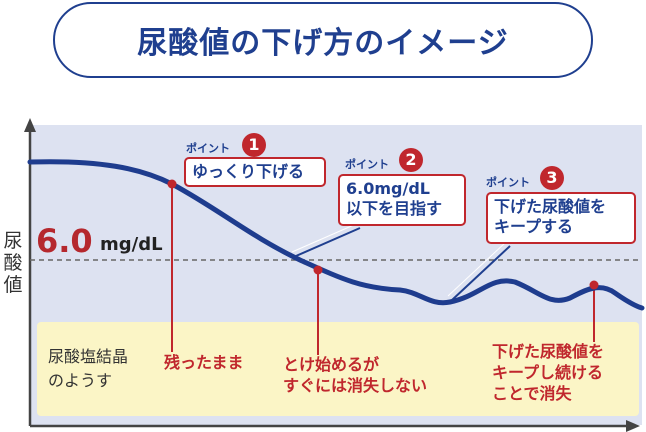  Describe the element at coordinates (324, 238) in the screenshot. I see `callout-pointer-2b` at that location.